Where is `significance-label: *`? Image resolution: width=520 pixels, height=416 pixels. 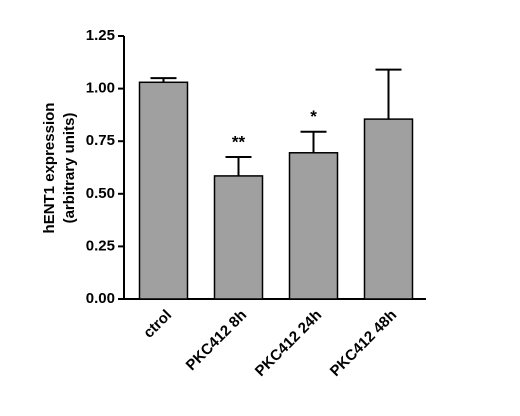
significance-label: * is located at coordinates (313, 116).